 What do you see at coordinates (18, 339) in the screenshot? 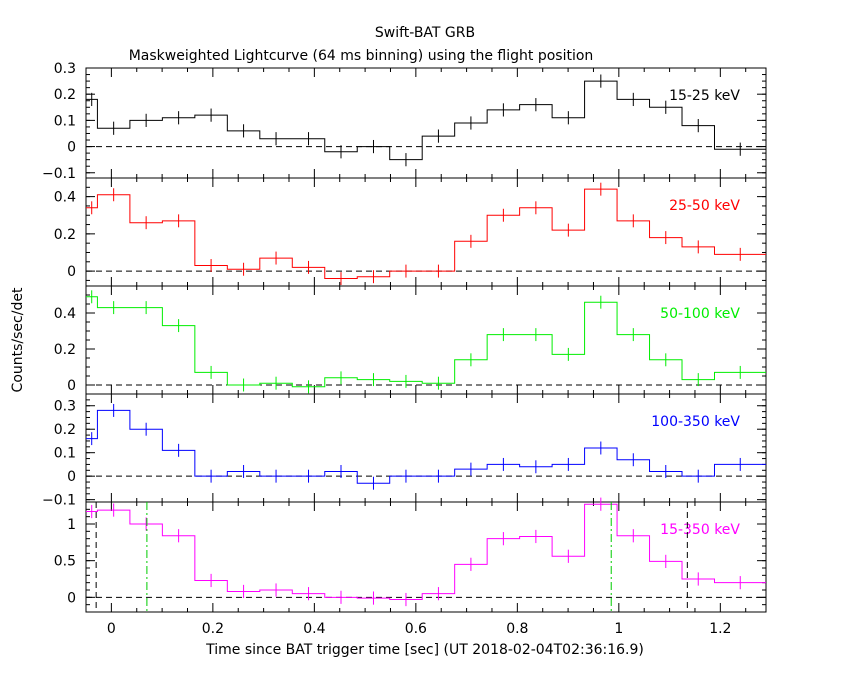
I see `y-axis-label: Counts/sec/det` at bounding box center [18, 339].